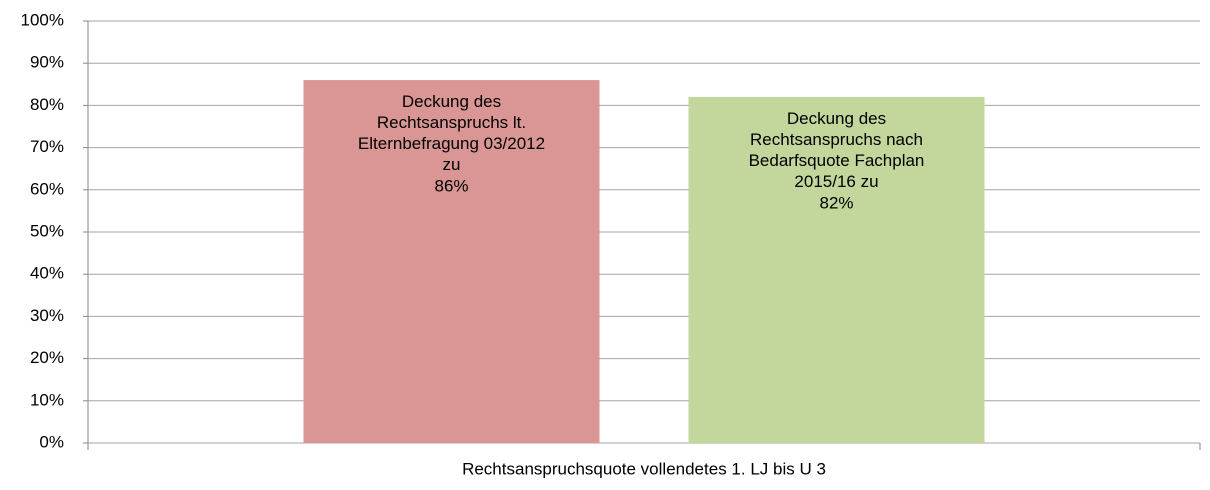 The height and width of the screenshot is (490, 1210). Describe the element at coordinates (42, 19) in the screenshot. I see `y-tick-label: 100%` at that location.